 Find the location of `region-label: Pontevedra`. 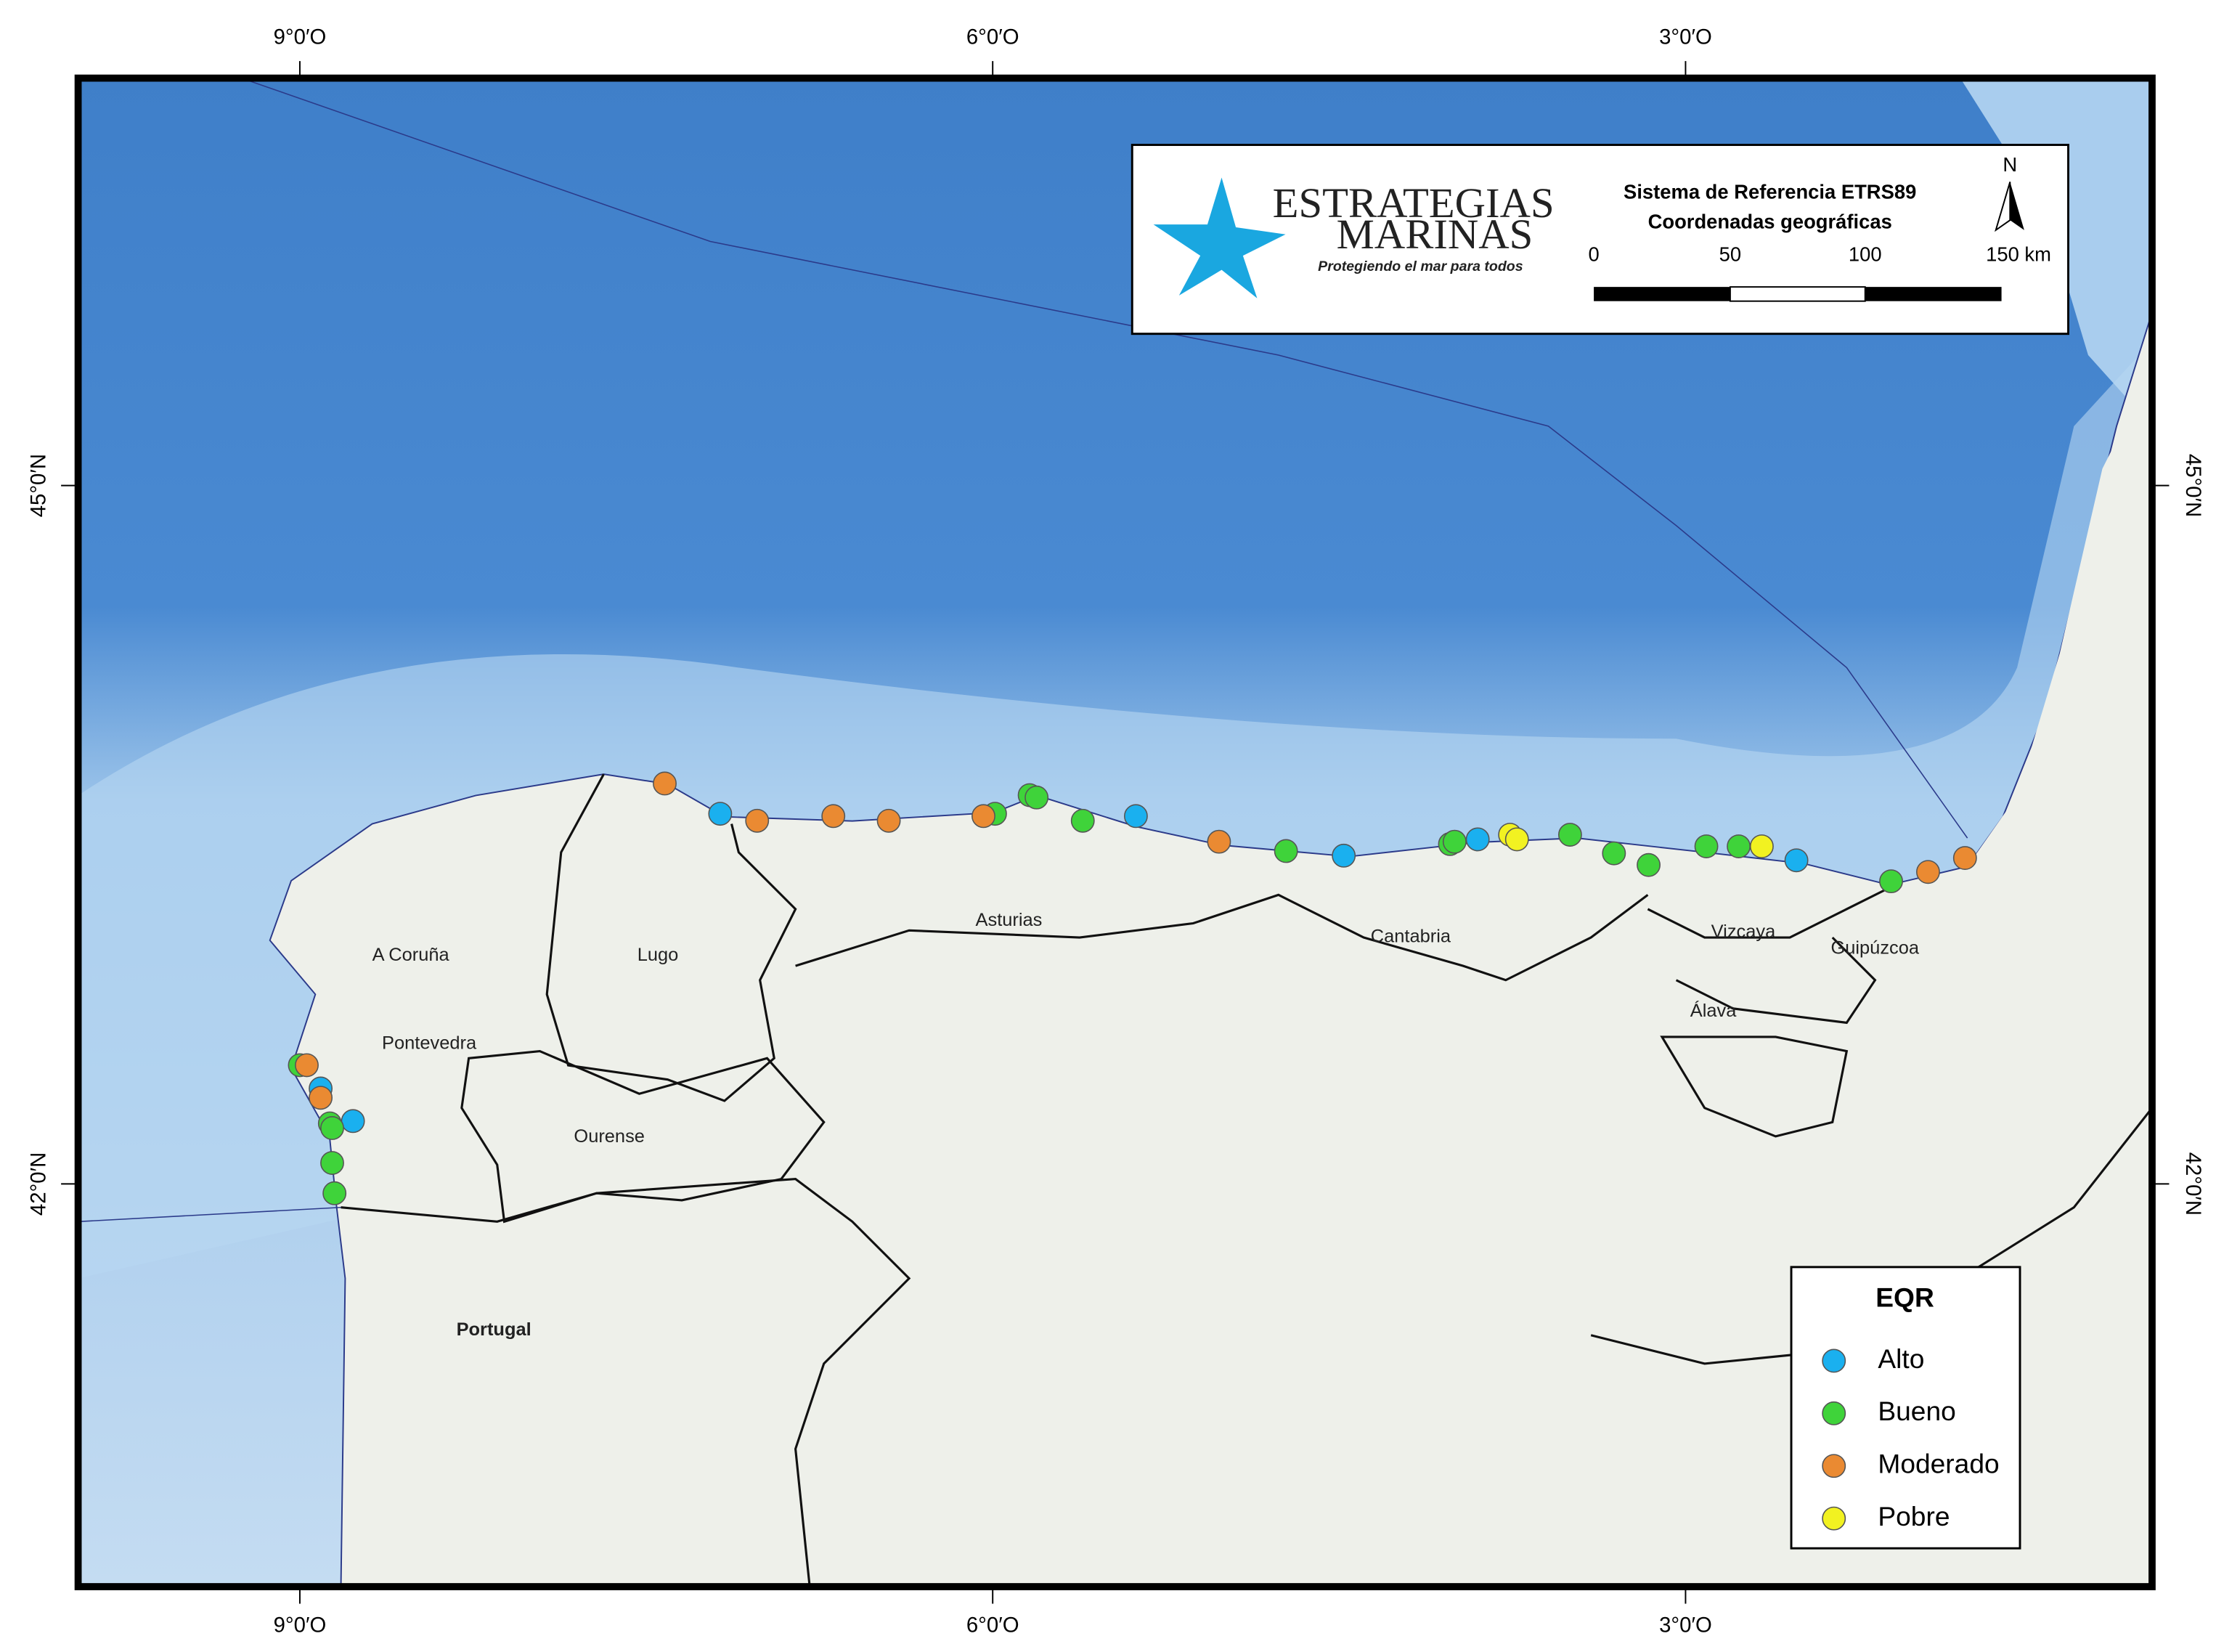

region-label: Pontevedra is located at coordinates (430, 1044).